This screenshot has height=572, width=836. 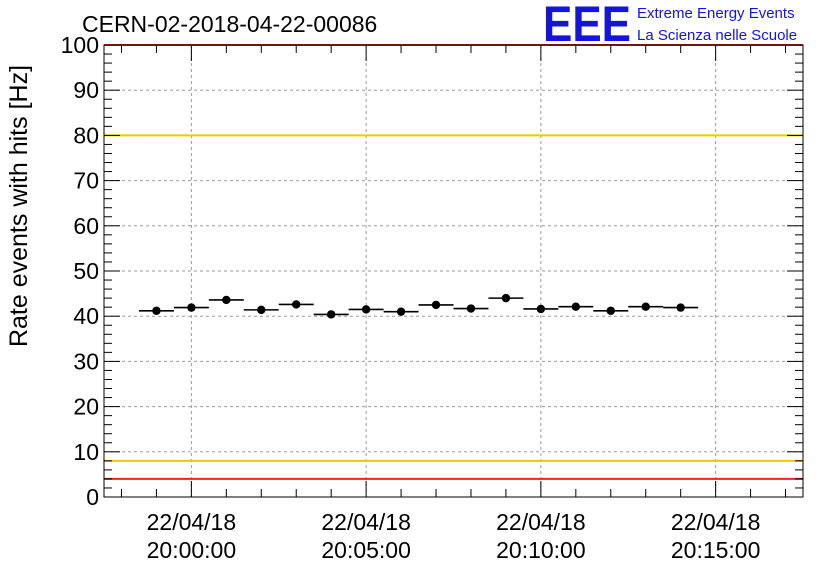 What do you see at coordinates (541, 550) in the screenshot?
I see `x-tick-label-time: 20:10:00` at bounding box center [541, 550].